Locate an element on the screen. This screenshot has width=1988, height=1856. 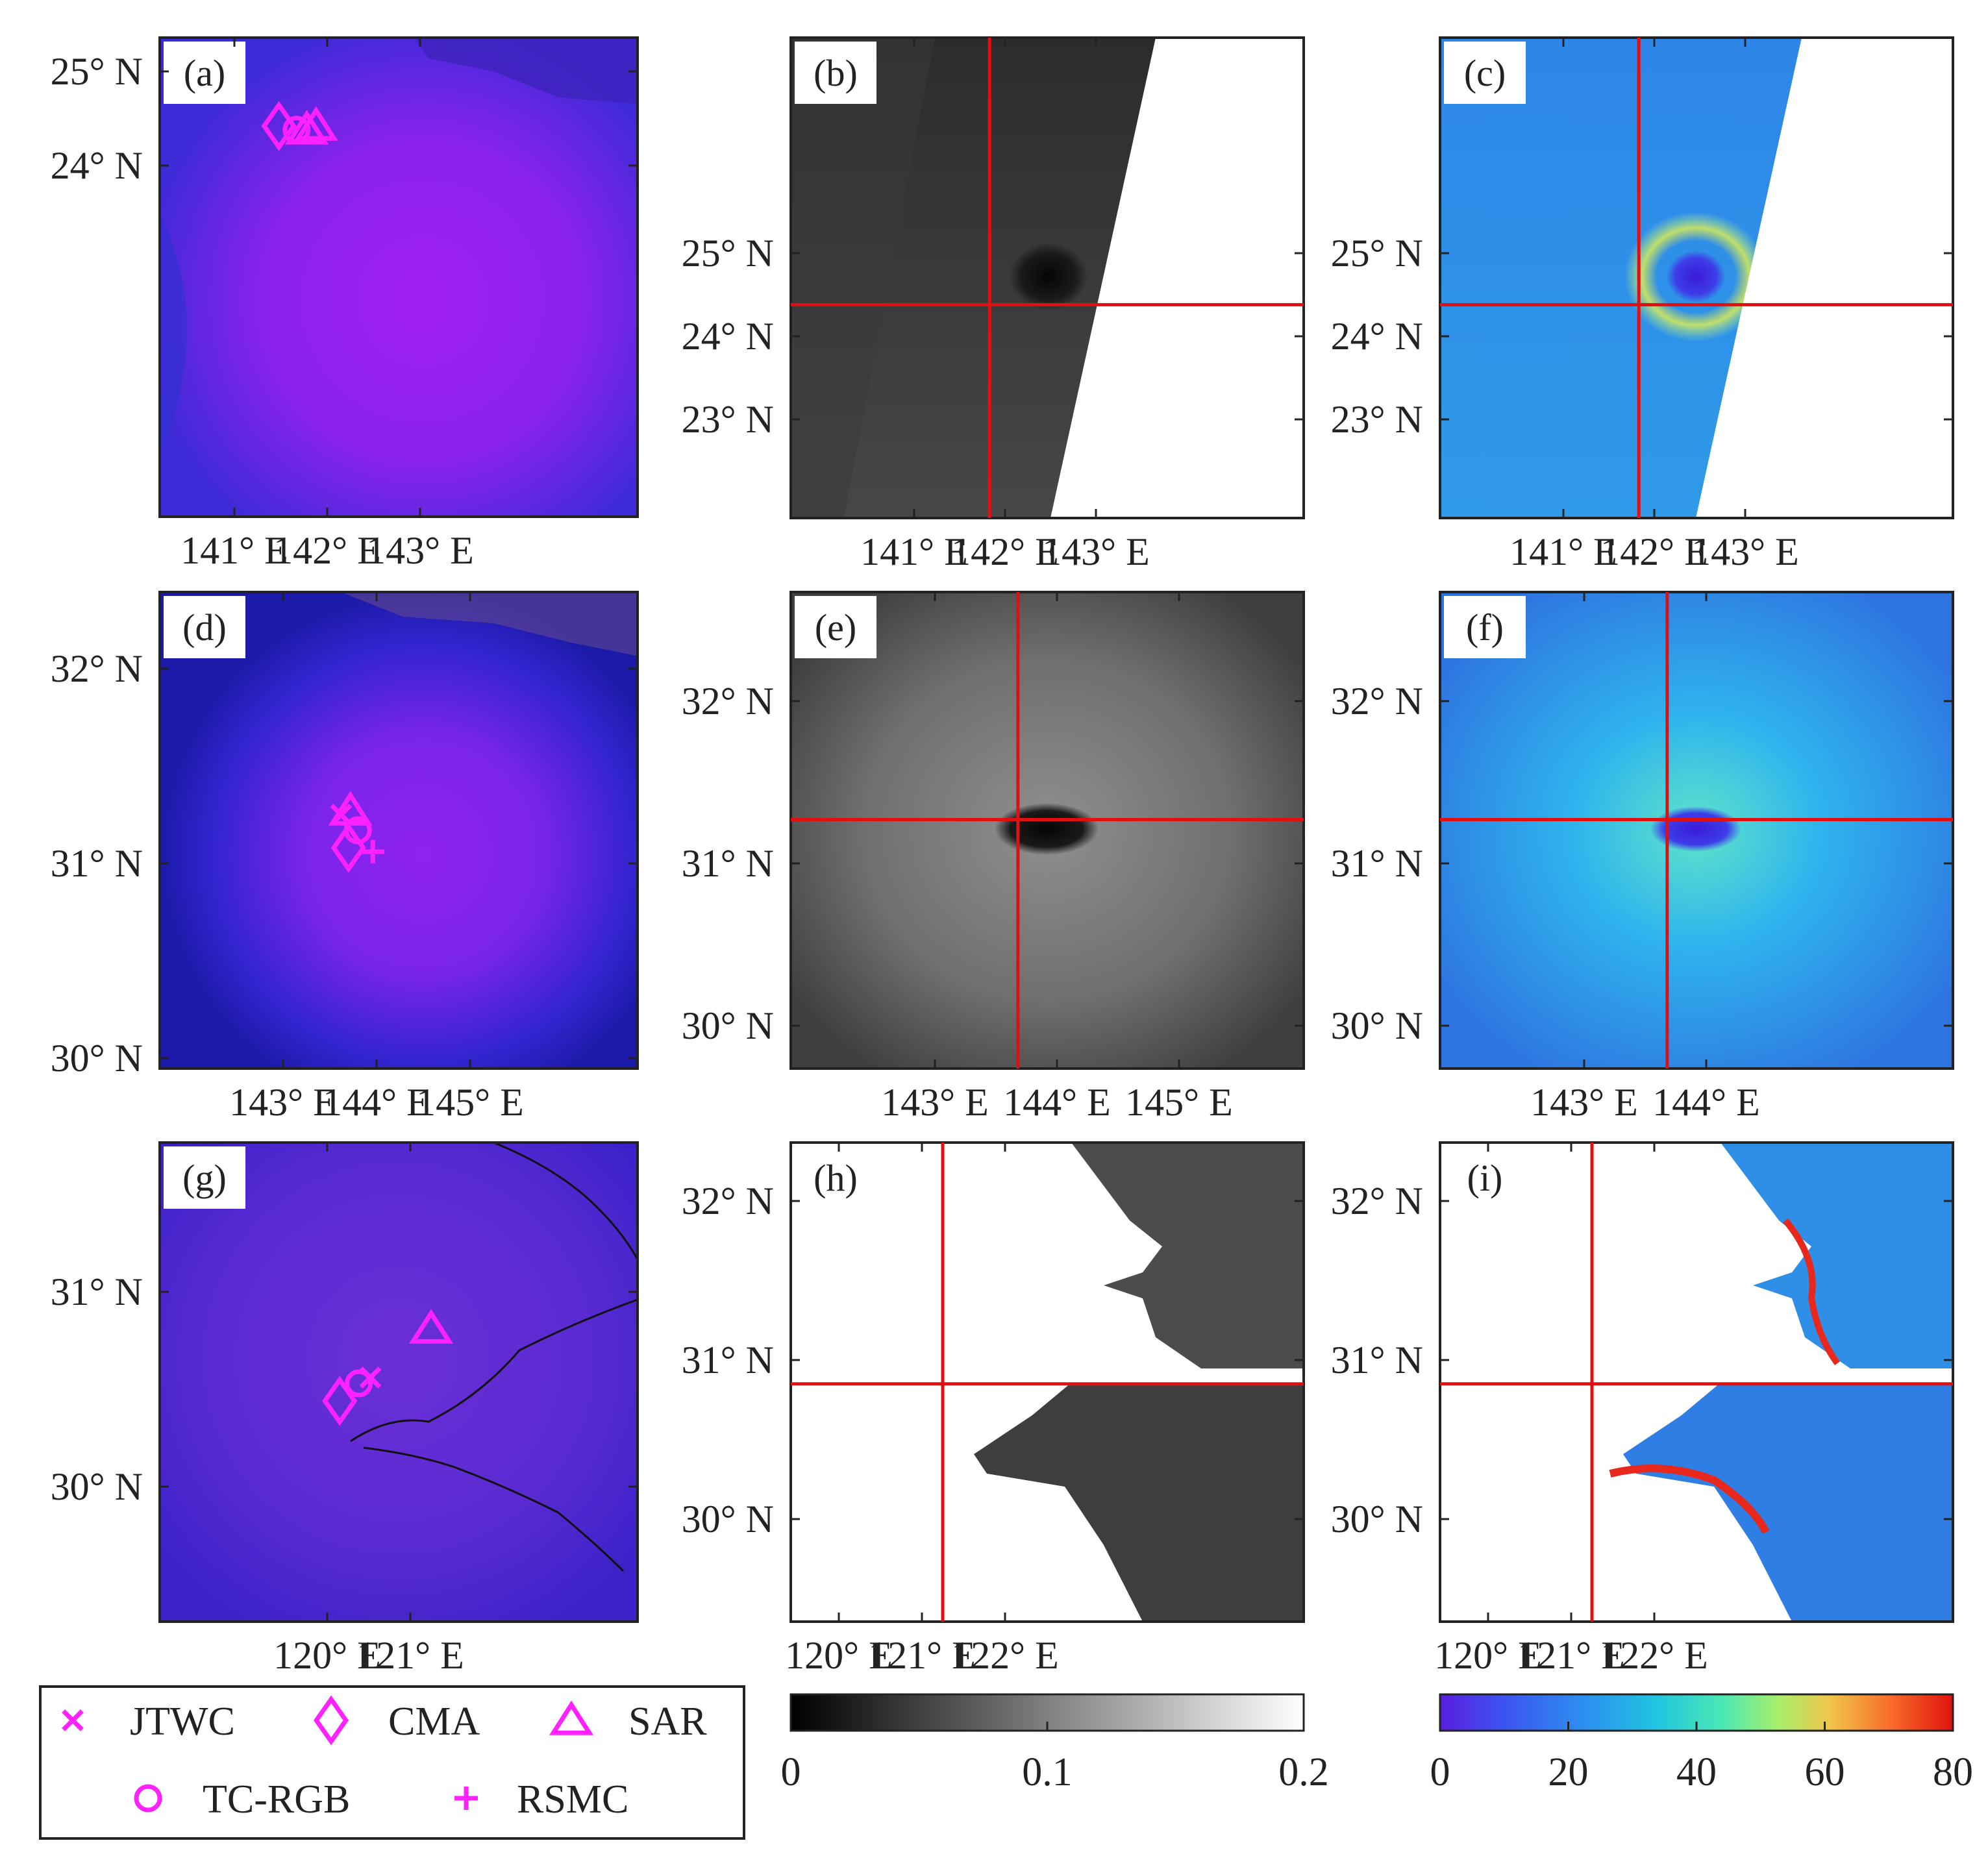
panel-i-coast-highlight-south is located at coordinates (1690, 1499).